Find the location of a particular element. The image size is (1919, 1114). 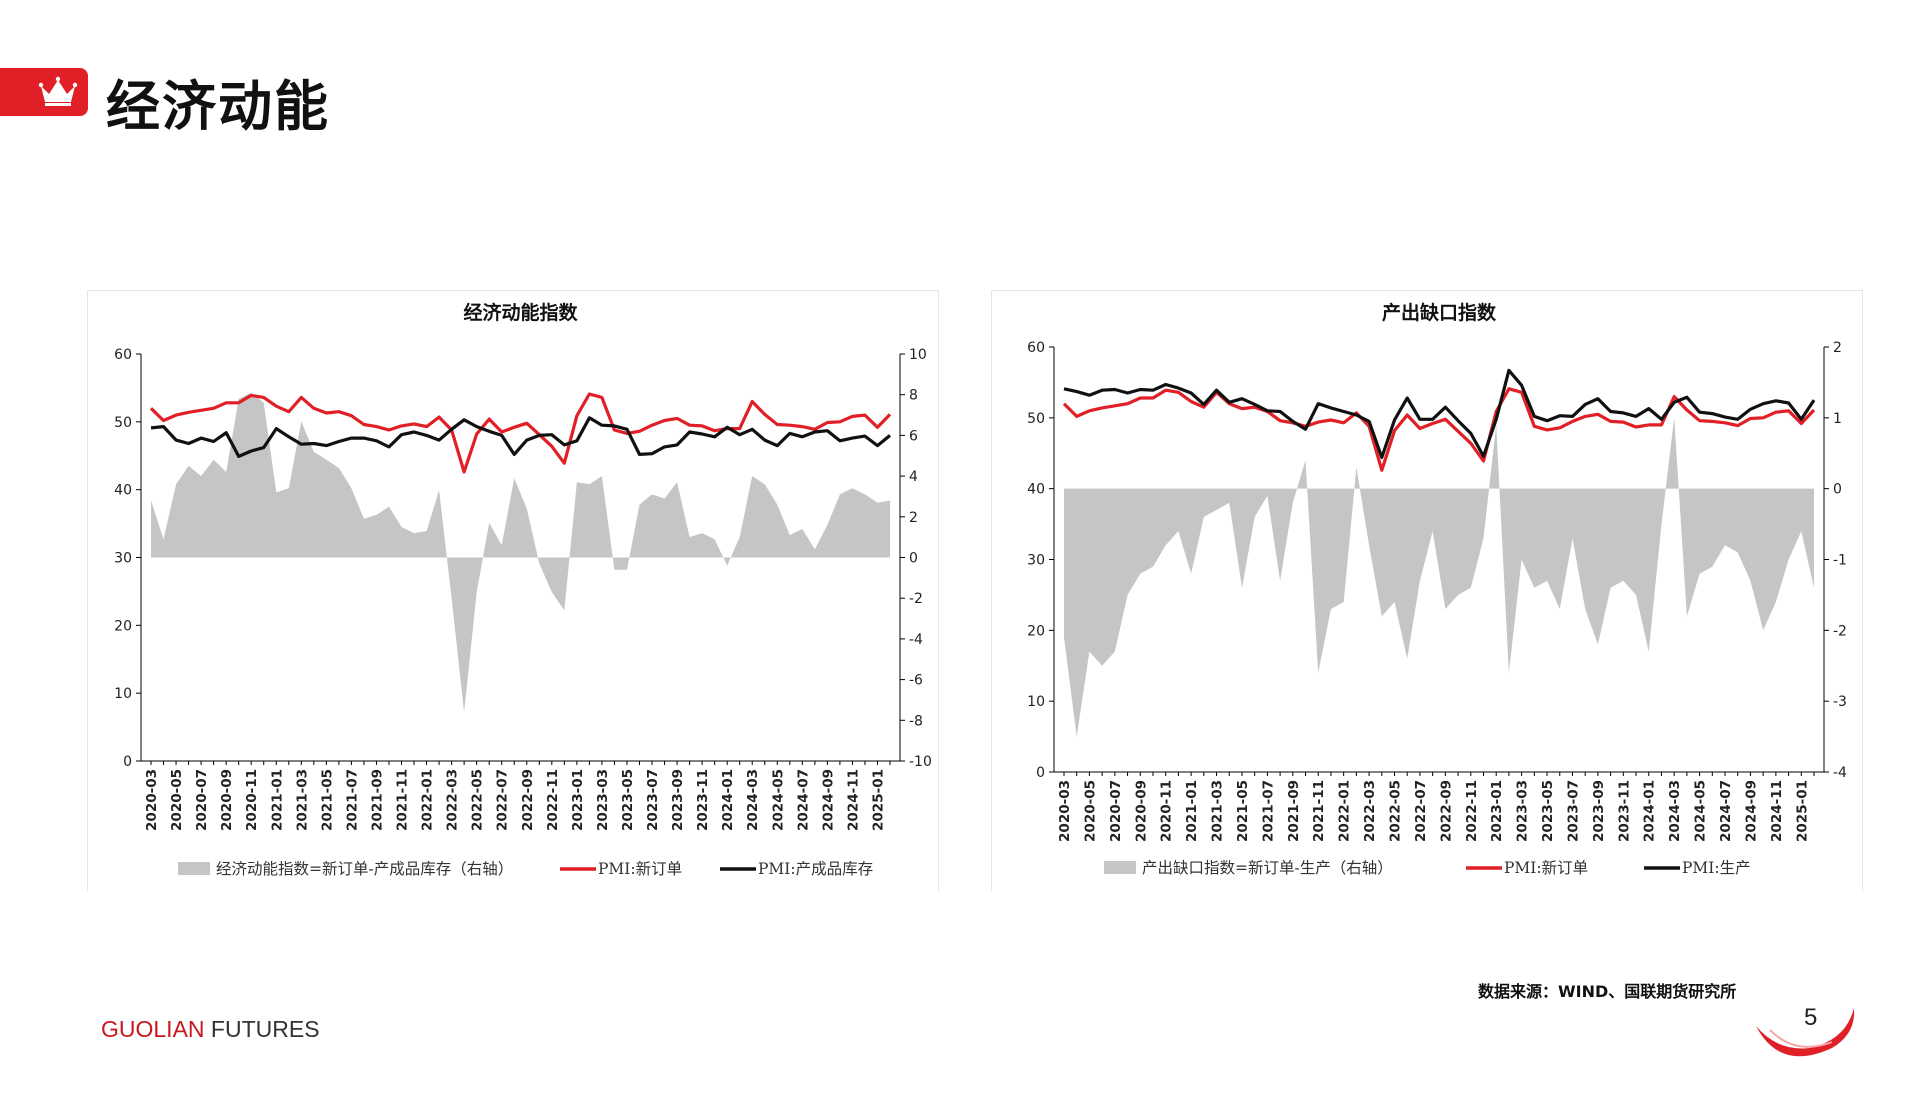

line-series-new-orders is located at coordinates (1439, 429).